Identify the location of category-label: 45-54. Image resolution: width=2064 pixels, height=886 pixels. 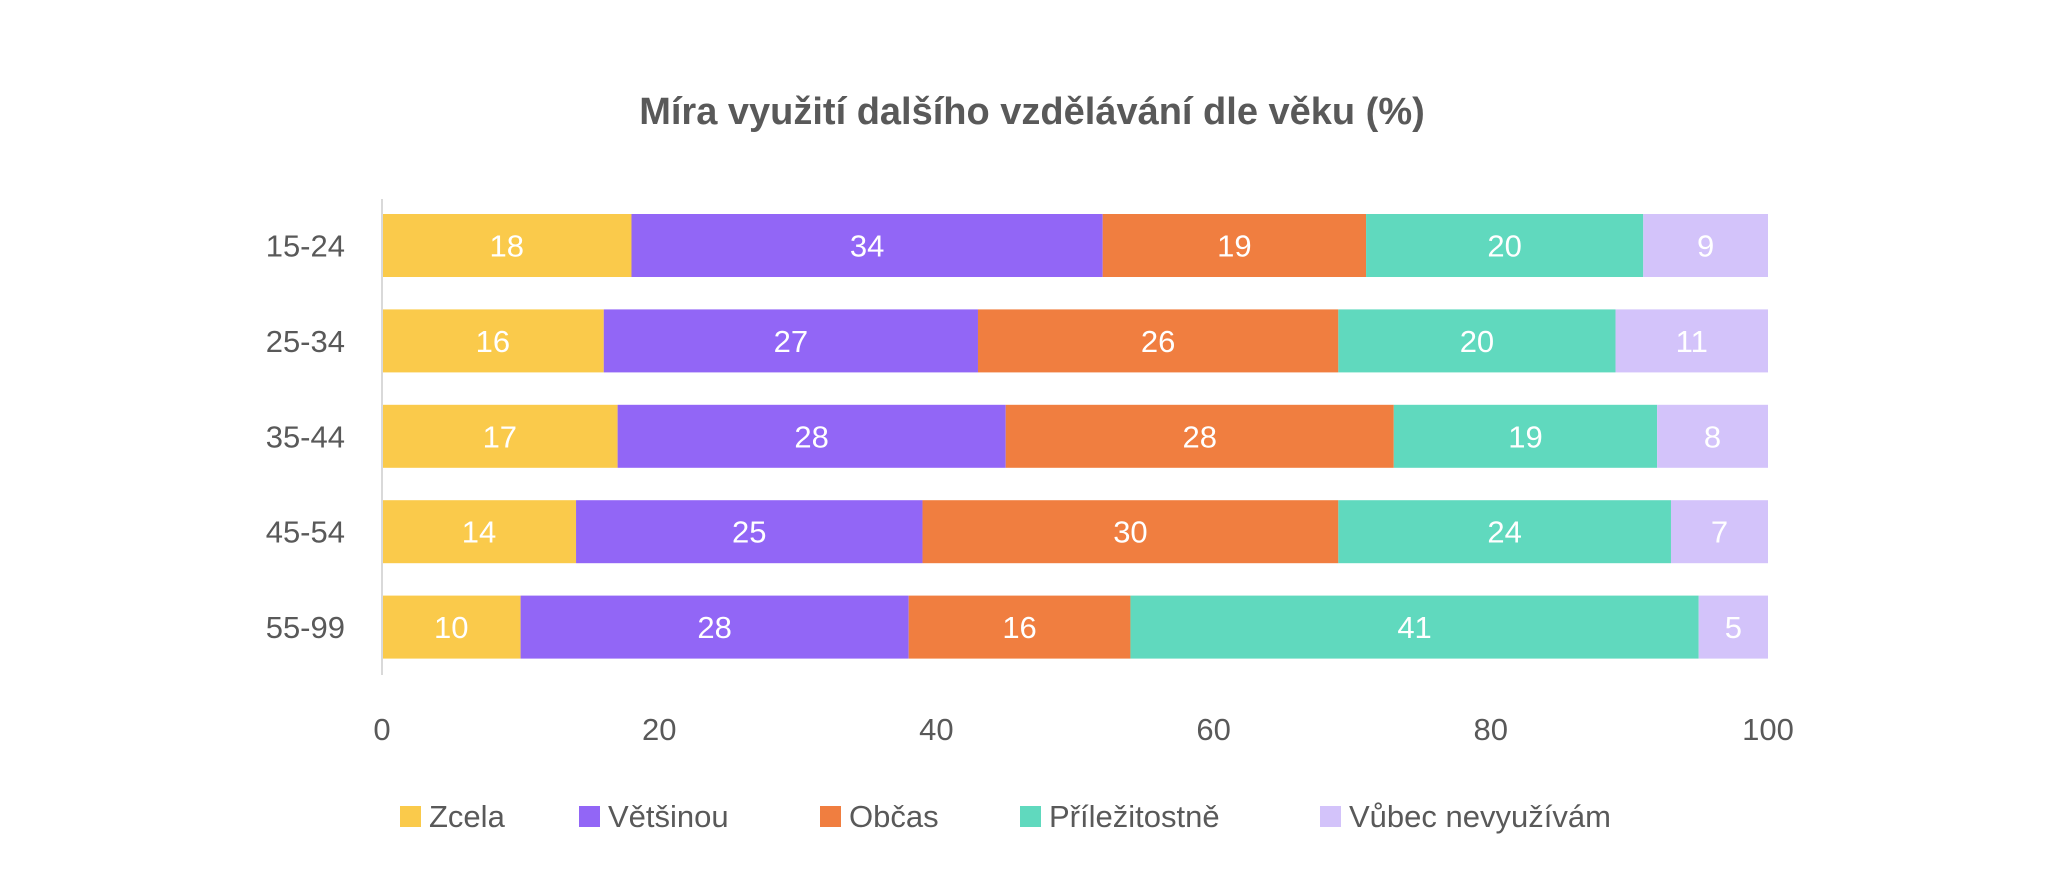
(305, 532).